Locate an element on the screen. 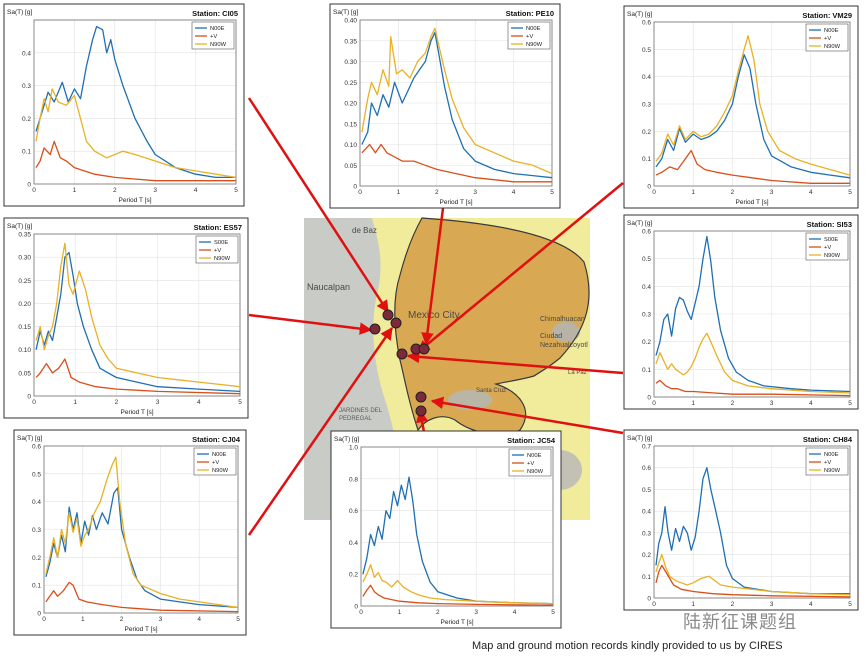  y-tick-label: 0.15 is located at coordinates (350, 124).